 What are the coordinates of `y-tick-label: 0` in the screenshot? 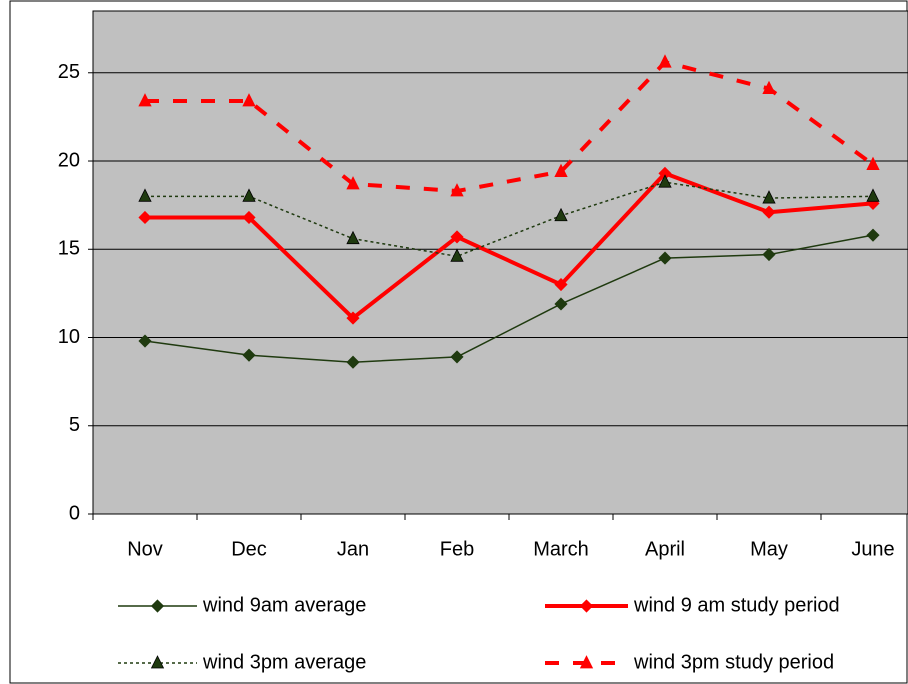 It's located at (74, 513).